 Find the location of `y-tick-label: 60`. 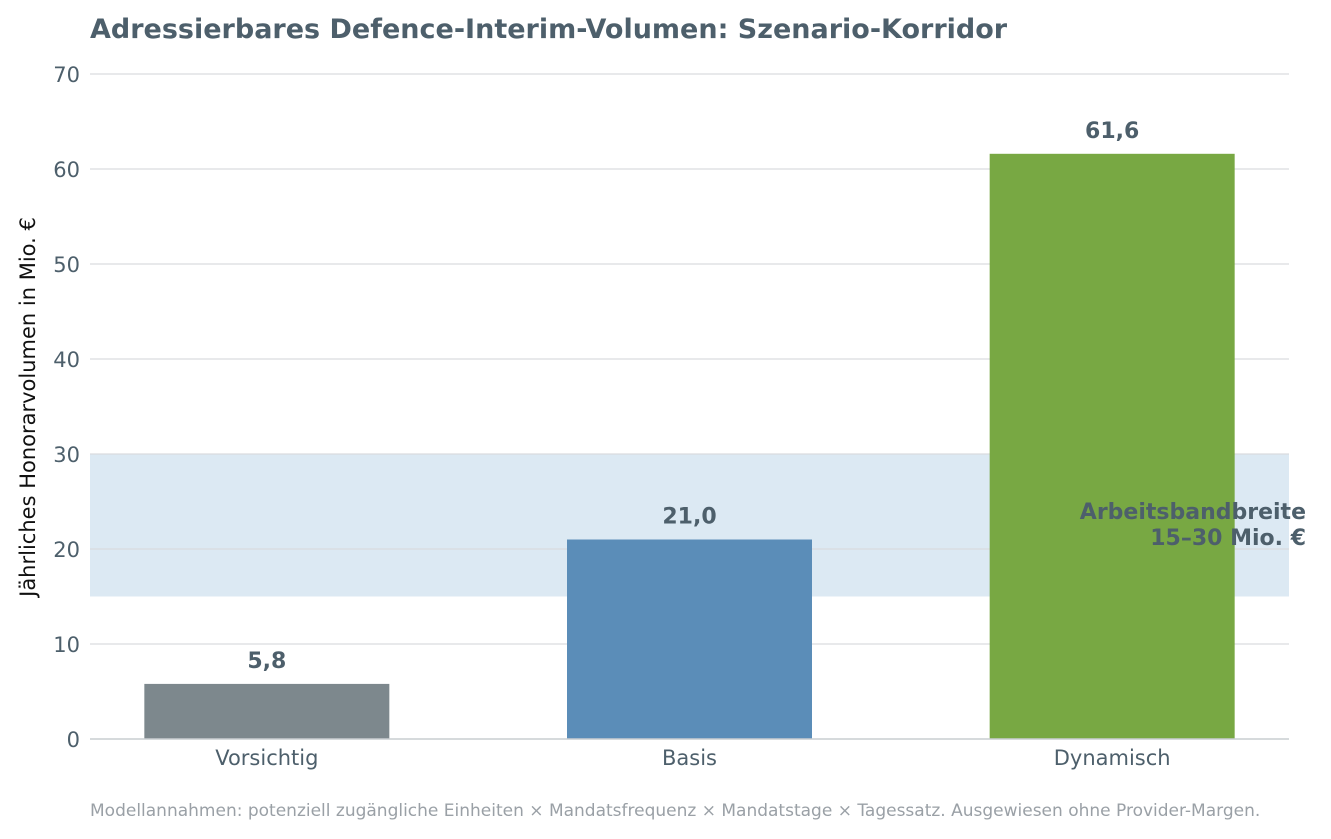

y-tick-label: 60 is located at coordinates (66, 170).